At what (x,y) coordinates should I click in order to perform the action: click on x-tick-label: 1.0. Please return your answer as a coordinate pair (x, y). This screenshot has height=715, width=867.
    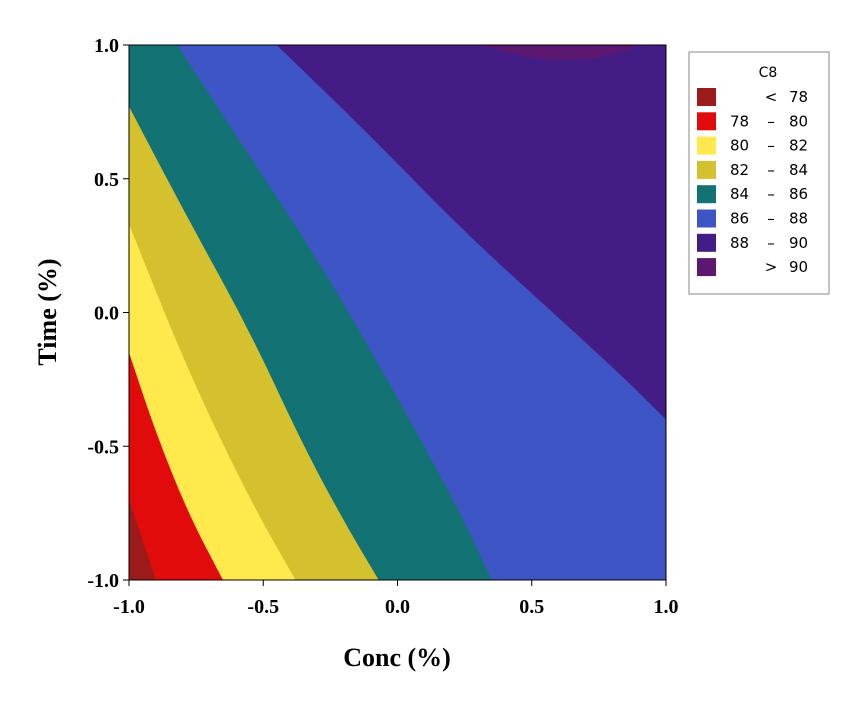
    Looking at the image, I should click on (666, 607).